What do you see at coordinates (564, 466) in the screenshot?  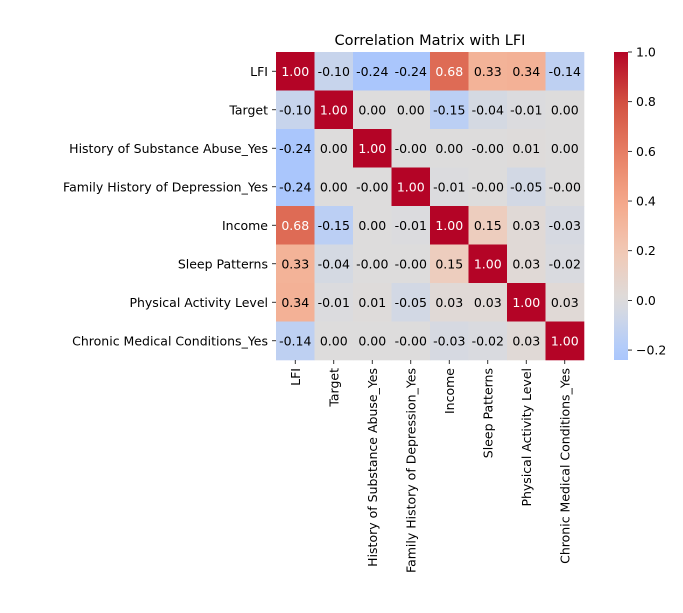 I see `x-tick-label: Chronic Medical Conditions_Yes` at bounding box center [564, 466].